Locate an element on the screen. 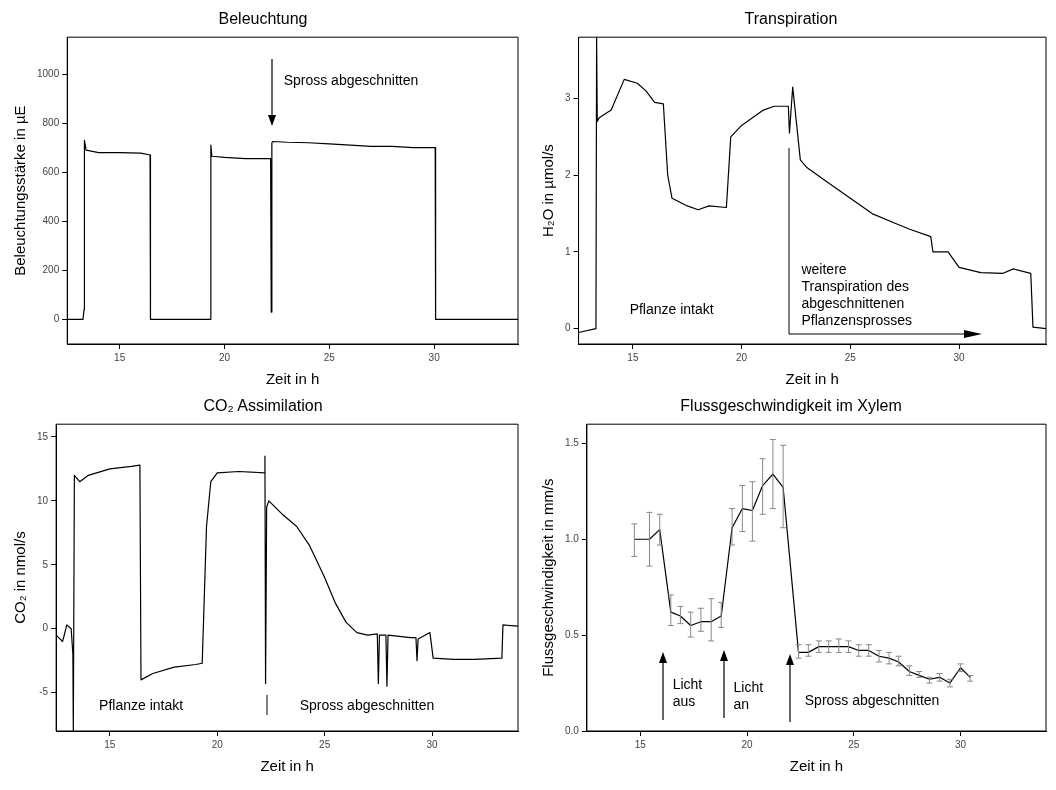  y-tick-label: -5 is located at coordinates (44, 692).